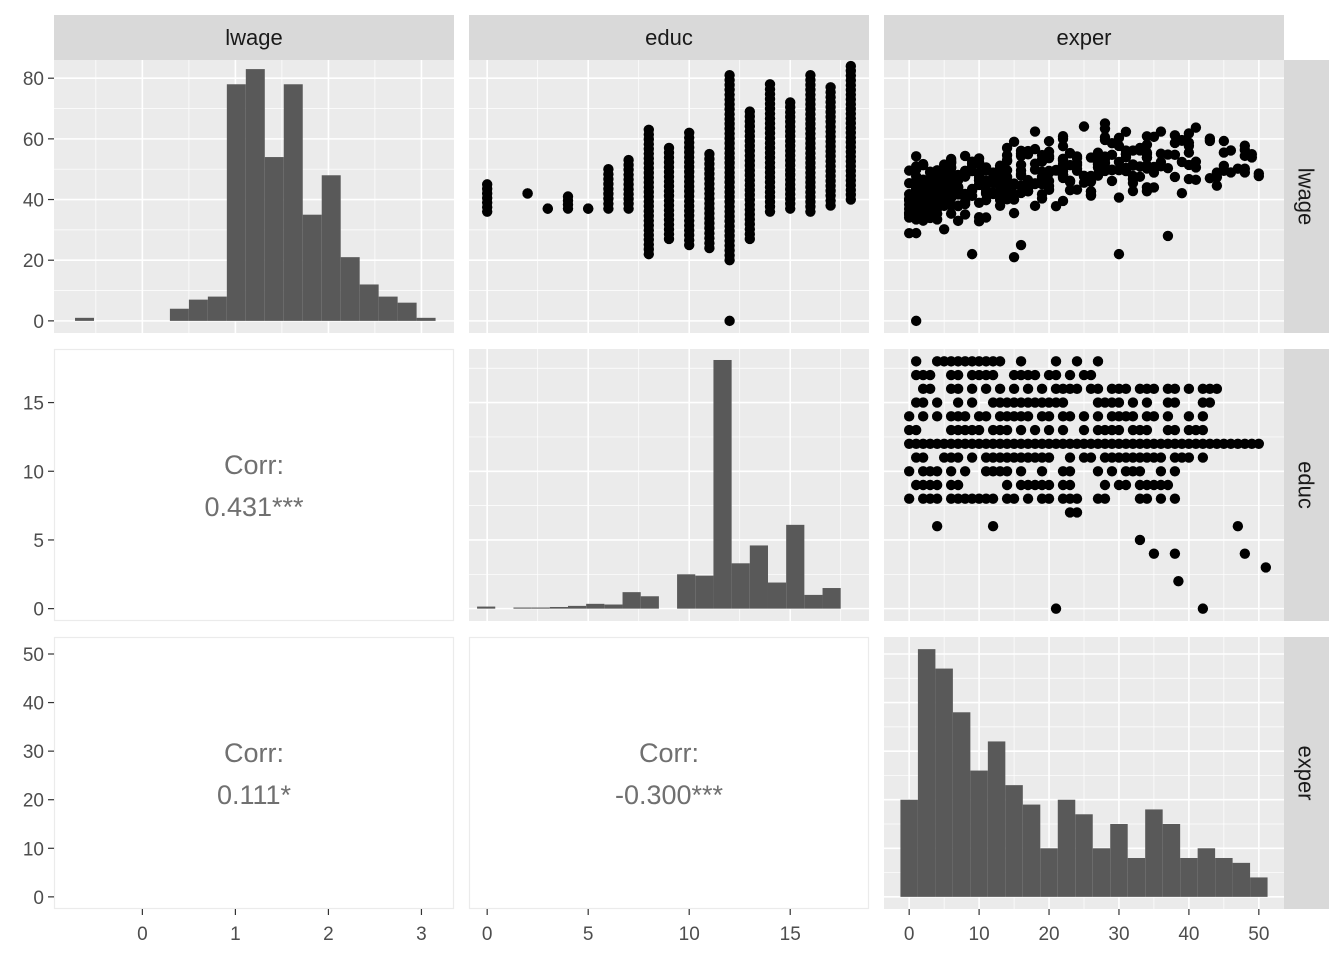 Image resolution: width=1344 pixels, height=960 pixels. Describe the element at coordinates (1306, 196) in the screenshot. I see `strip-right-label: lwage` at that location.